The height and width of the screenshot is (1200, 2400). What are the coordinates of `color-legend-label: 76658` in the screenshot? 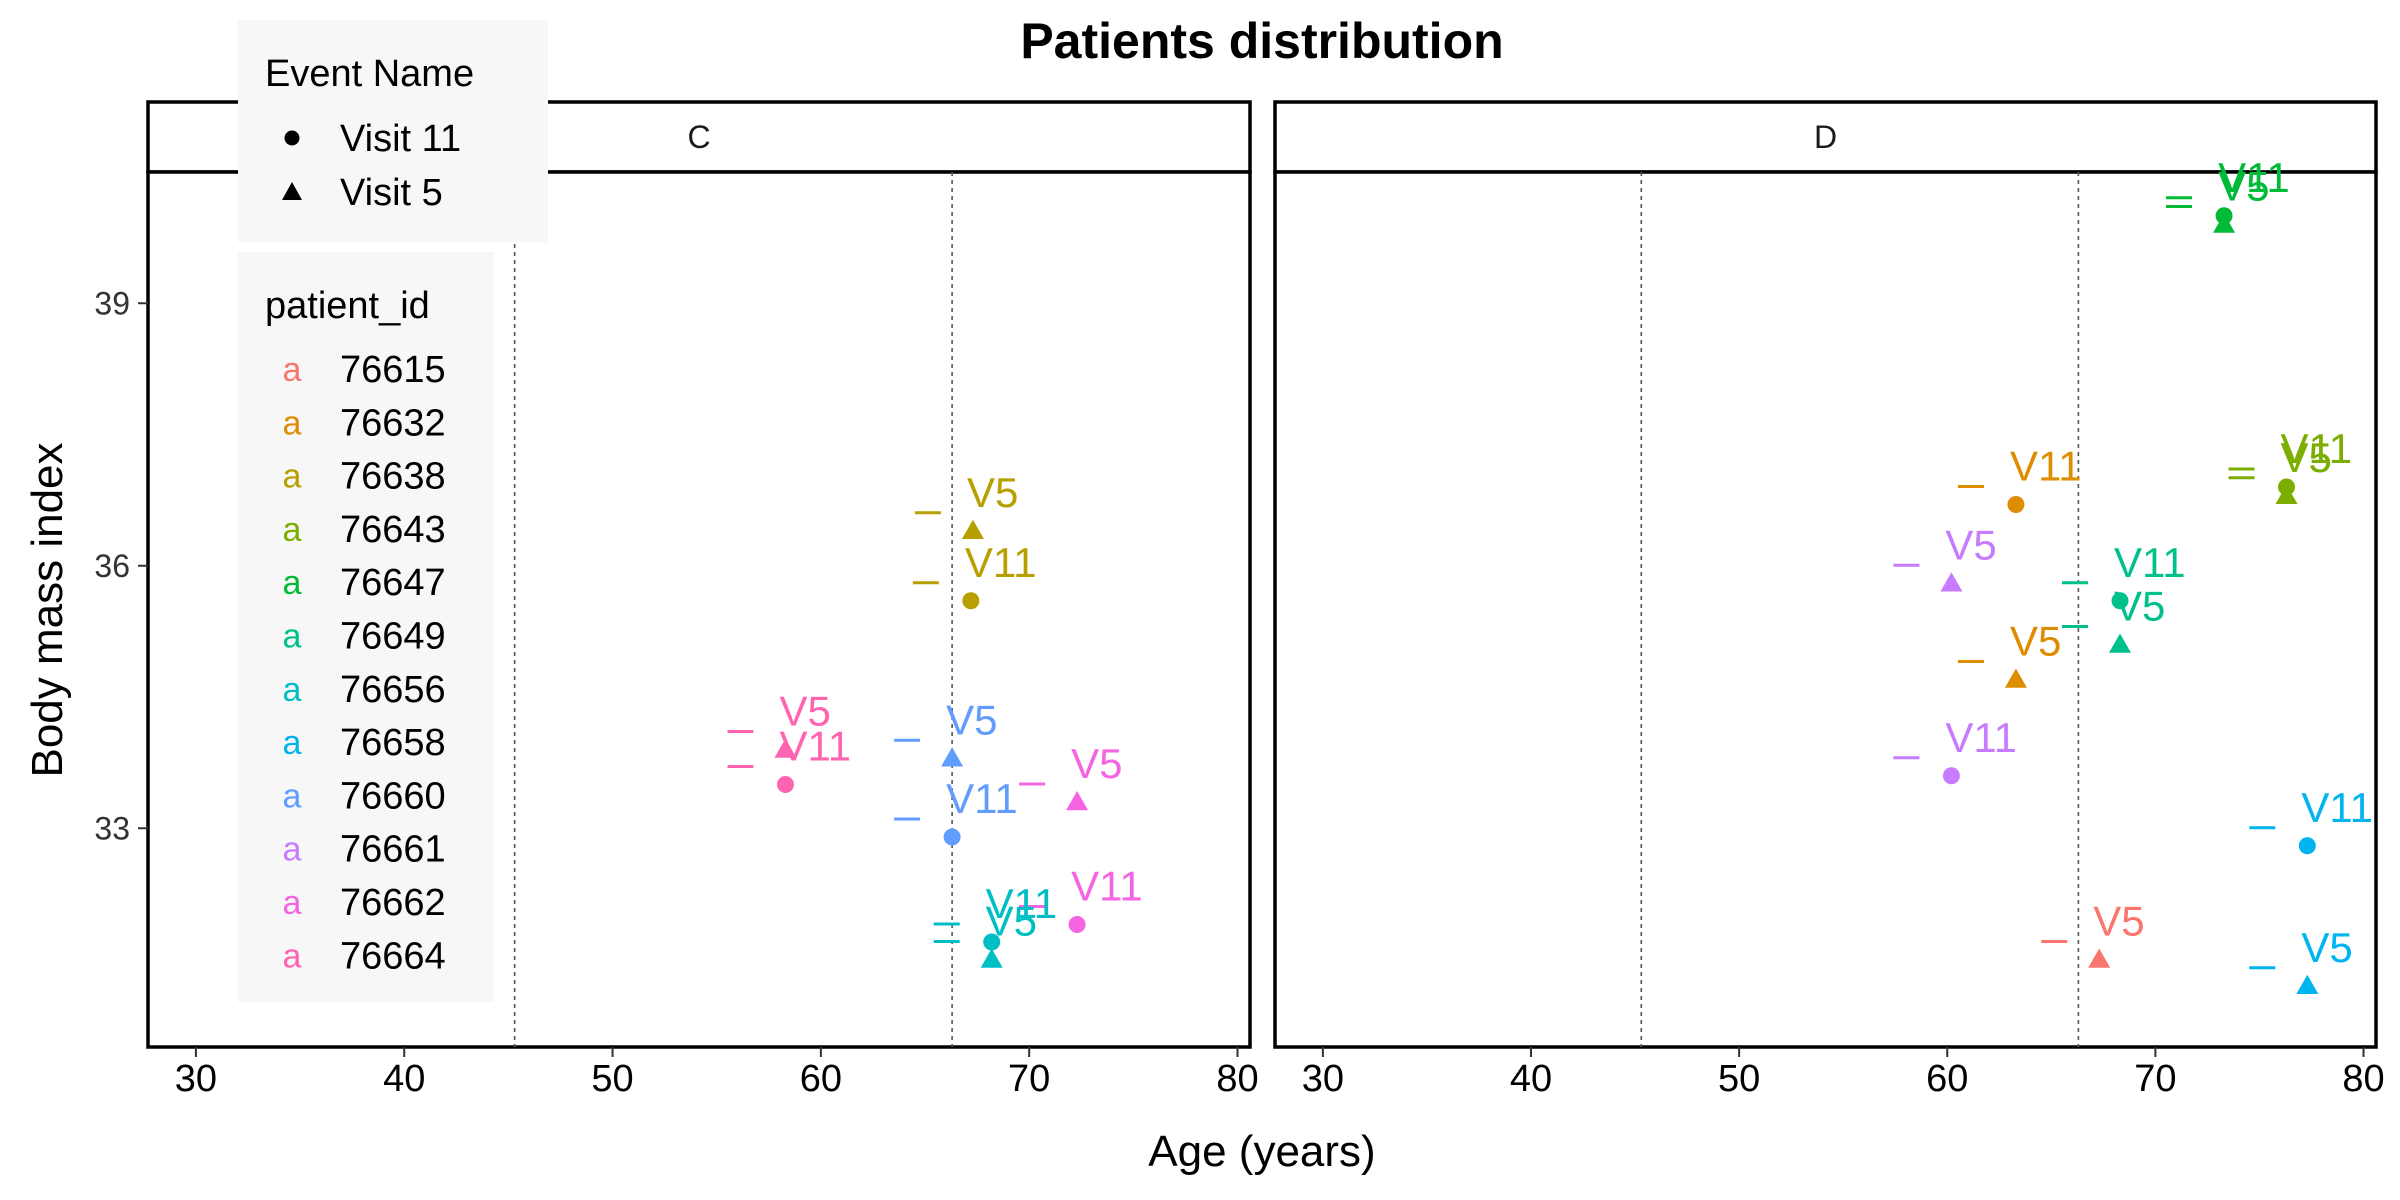 It's located at (393, 743).